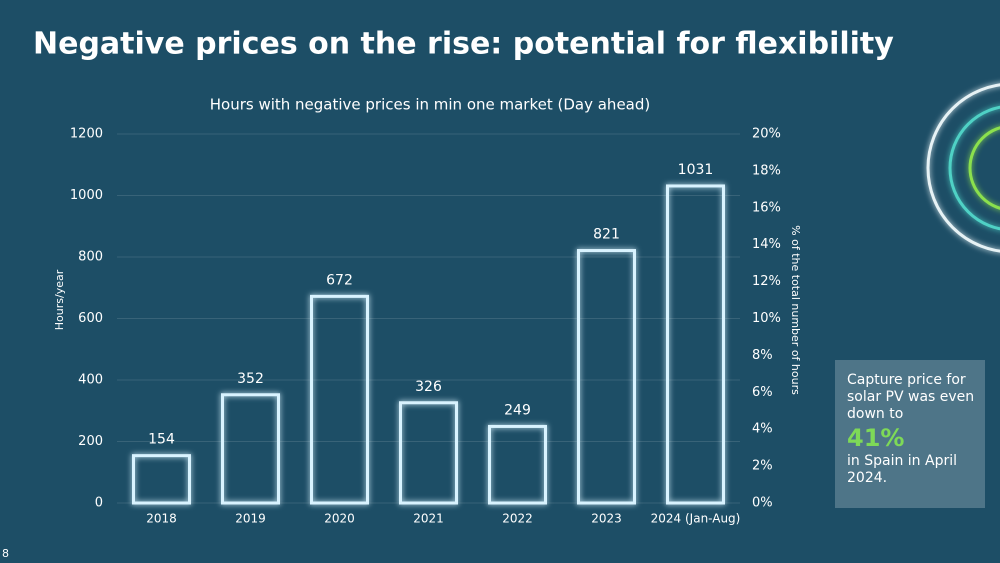  What do you see at coordinates (795, 310) in the screenshot?
I see `y2-axis-label: % of the total number of hours` at bounding box center [795, 310].